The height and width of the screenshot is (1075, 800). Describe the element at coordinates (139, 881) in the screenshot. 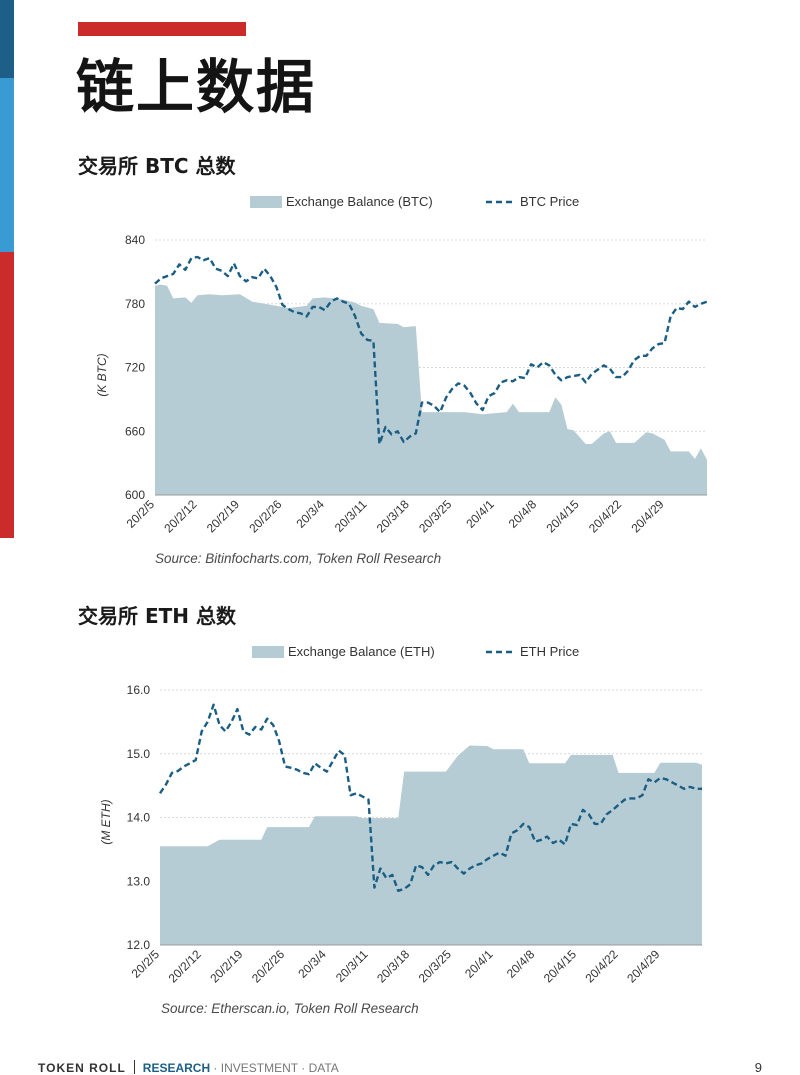

I see `y-tick-label: 13.0` at that location.